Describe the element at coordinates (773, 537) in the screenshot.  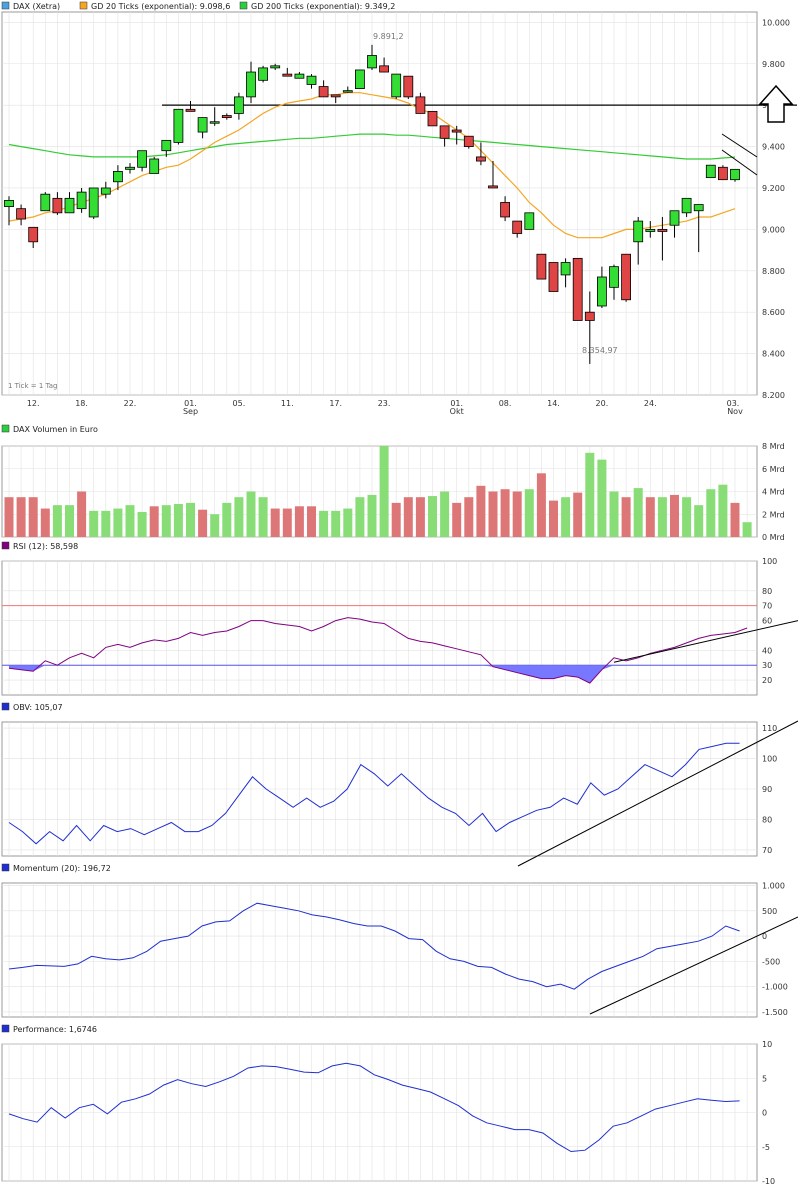
I see `volume-y-label: 0 Mrd` at that location.